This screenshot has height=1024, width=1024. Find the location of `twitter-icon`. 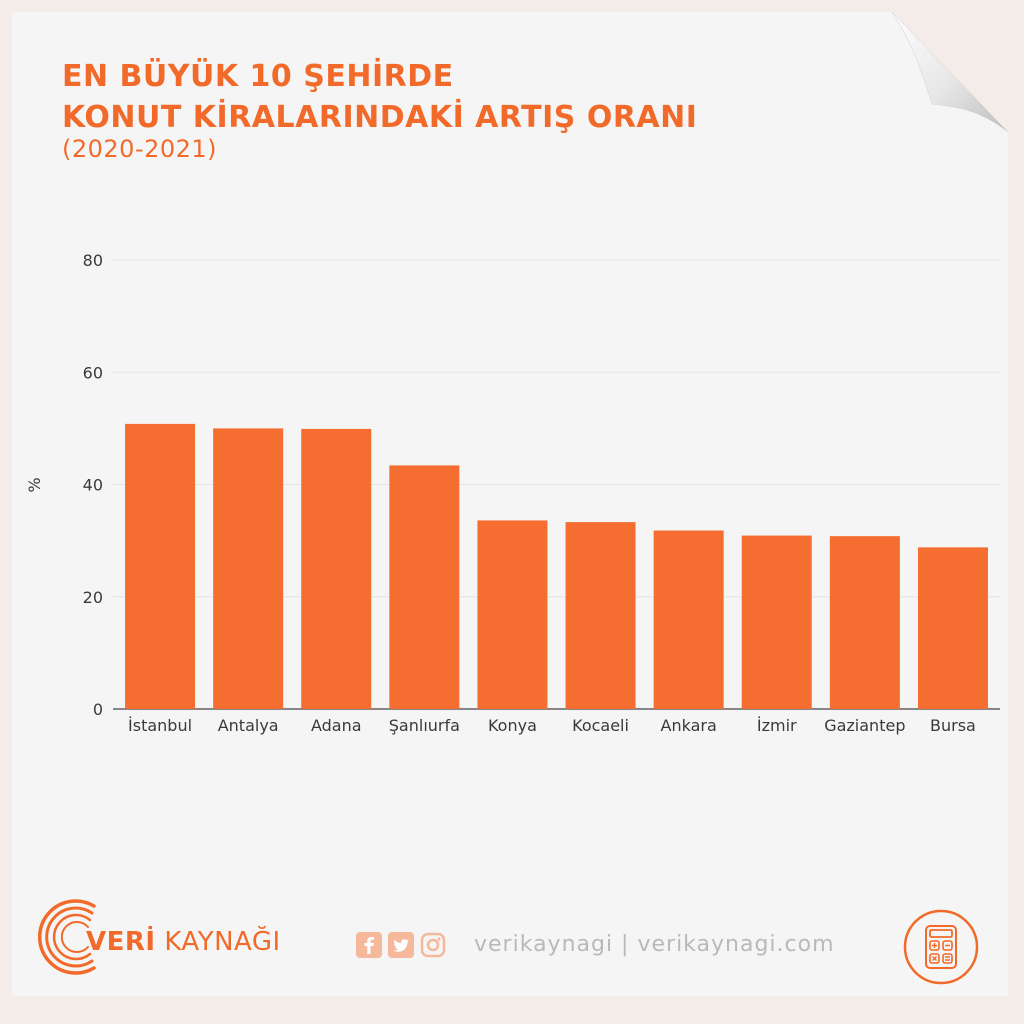

twitter-icon is located at coordinates (401, 945).